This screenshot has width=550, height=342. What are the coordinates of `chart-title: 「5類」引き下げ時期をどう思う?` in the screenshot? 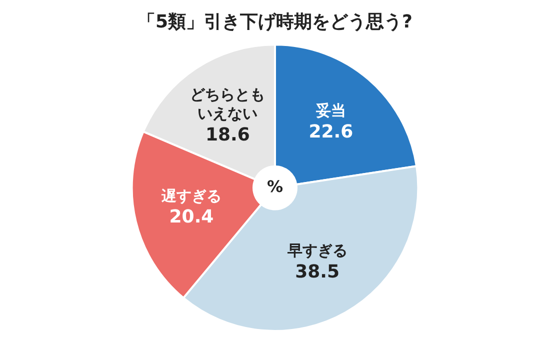 It's located at (275, 21).